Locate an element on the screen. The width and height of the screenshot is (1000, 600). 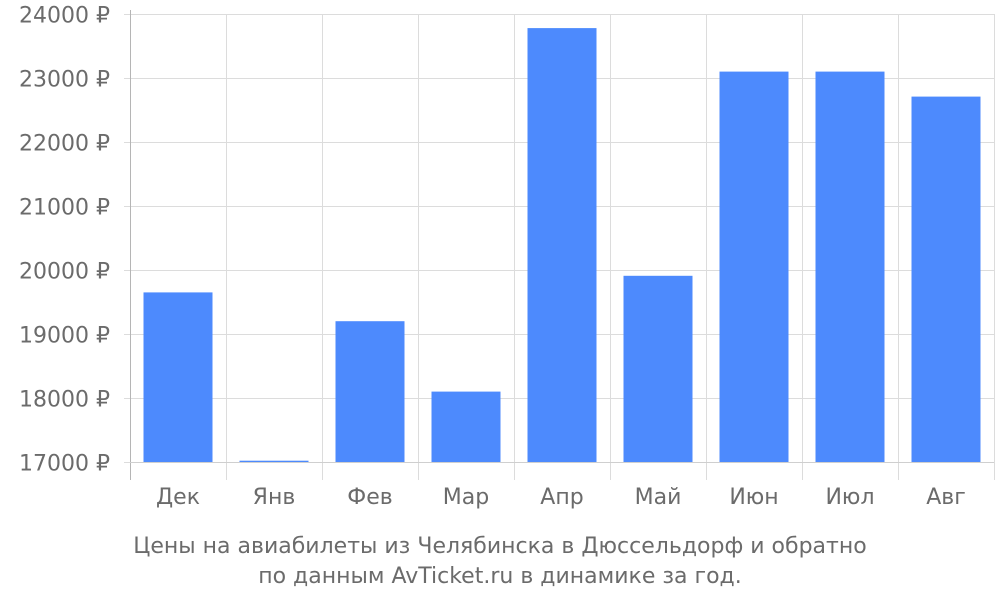
caption-line-2: по данным AvTicket.ru в динамике за год. is located at coordinates (500, 576).